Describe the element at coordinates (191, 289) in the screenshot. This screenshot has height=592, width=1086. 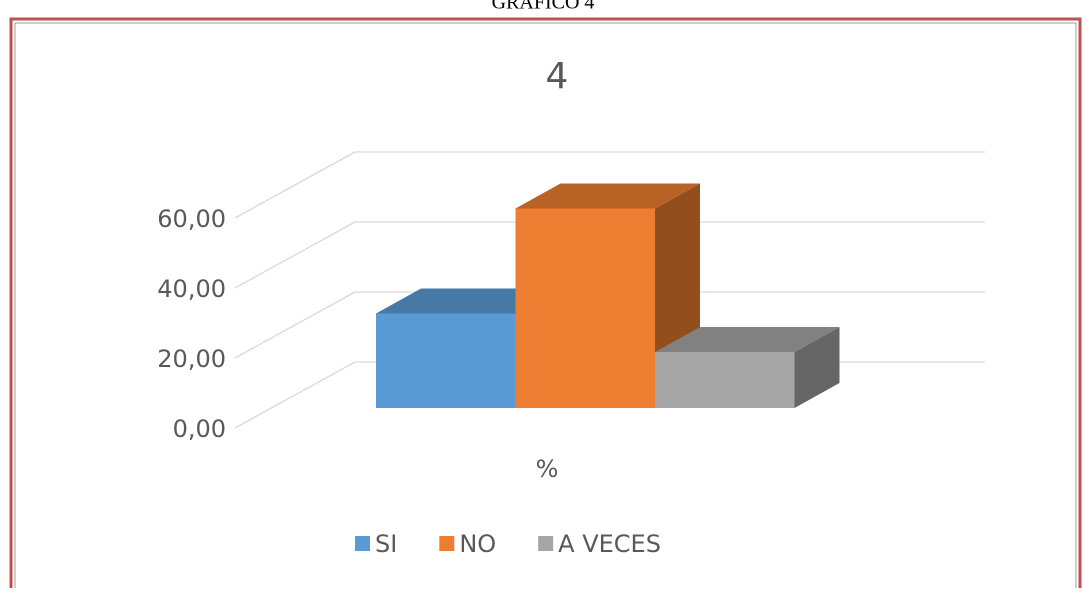
I see `y-tick-label: 40,00` at that location.